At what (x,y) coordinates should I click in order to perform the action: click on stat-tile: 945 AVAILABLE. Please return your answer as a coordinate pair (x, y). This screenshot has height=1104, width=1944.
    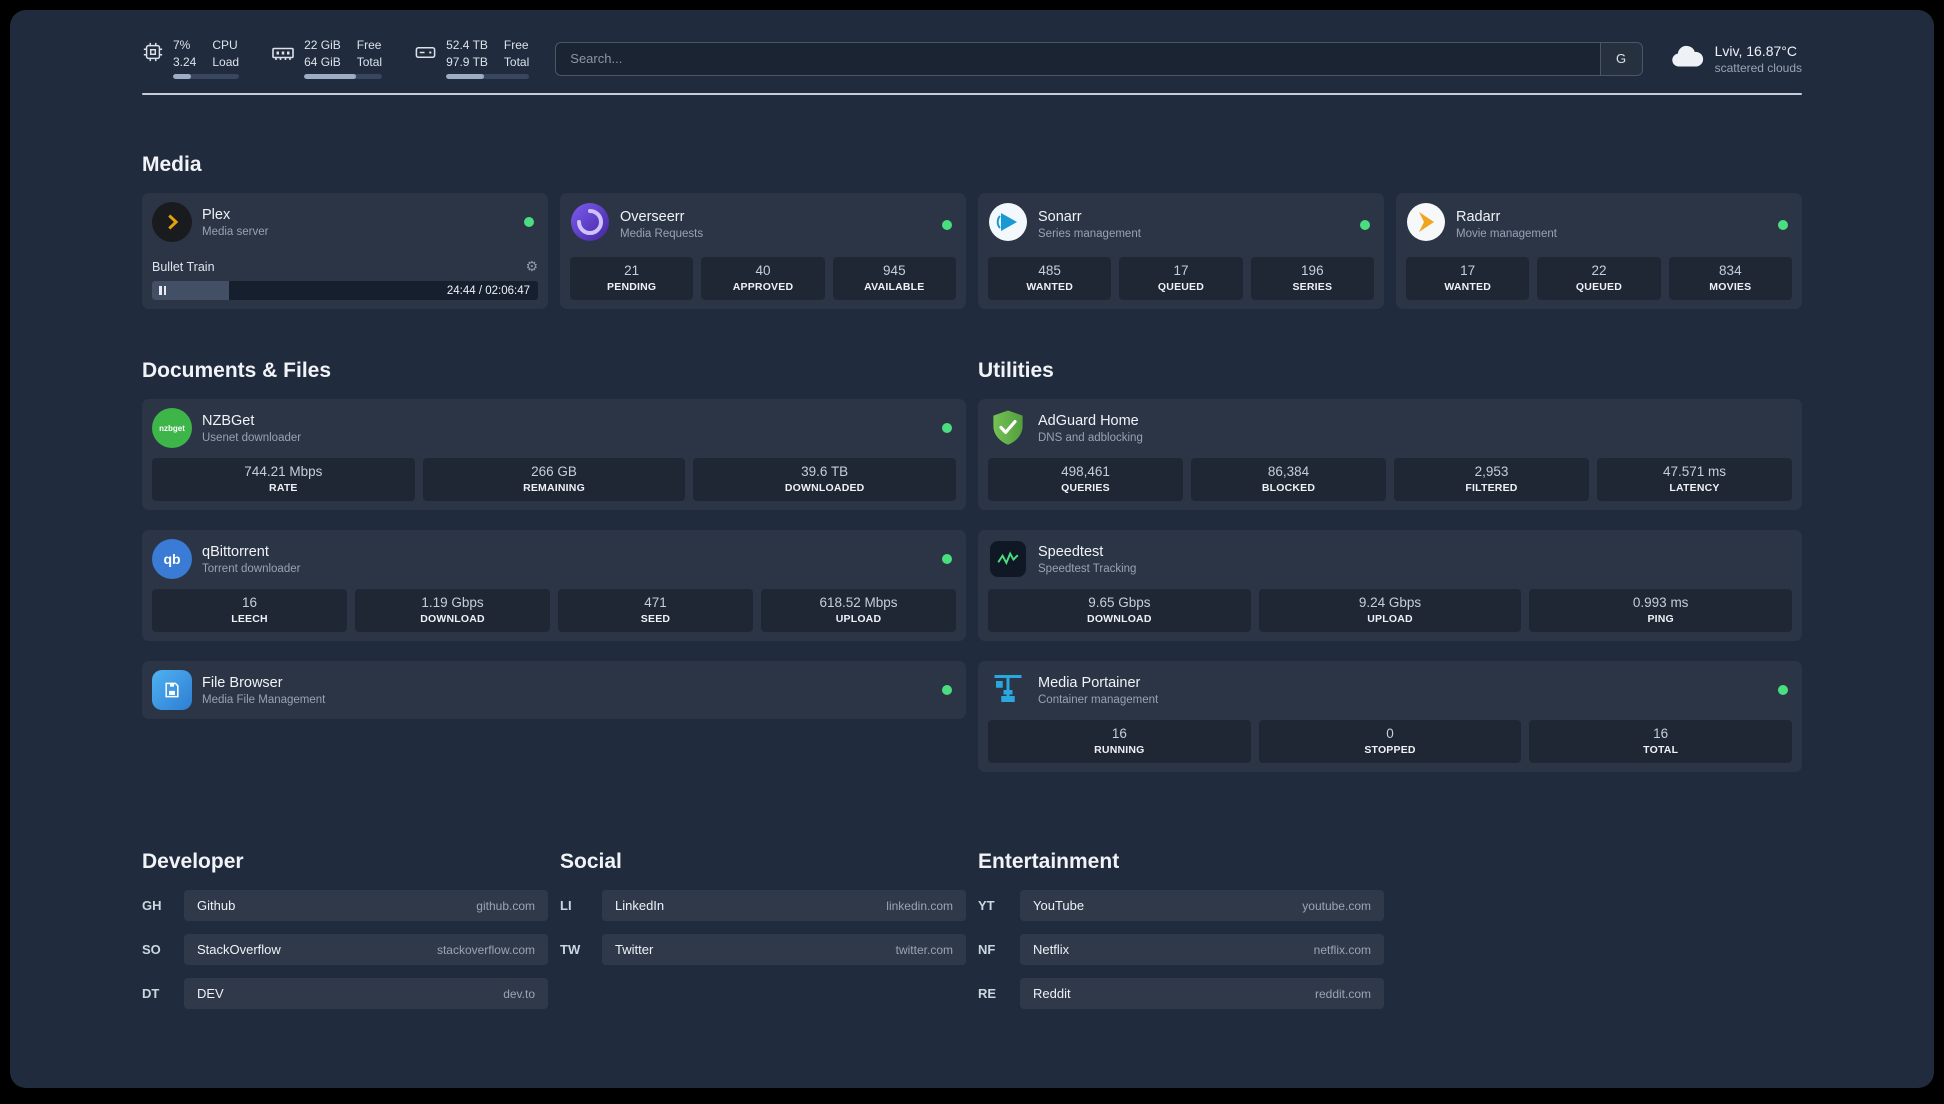
    Looking at the image, I should click on (894, 279).